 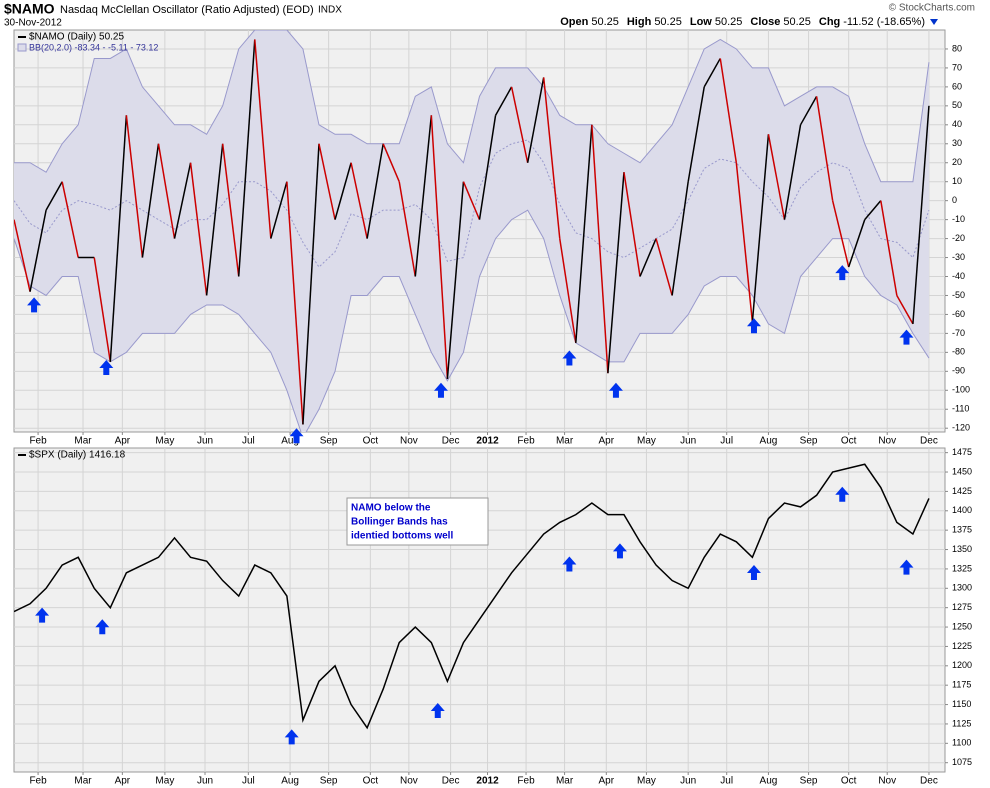 I want to click on y-tick-label: -40, so click(x=958, y=276).